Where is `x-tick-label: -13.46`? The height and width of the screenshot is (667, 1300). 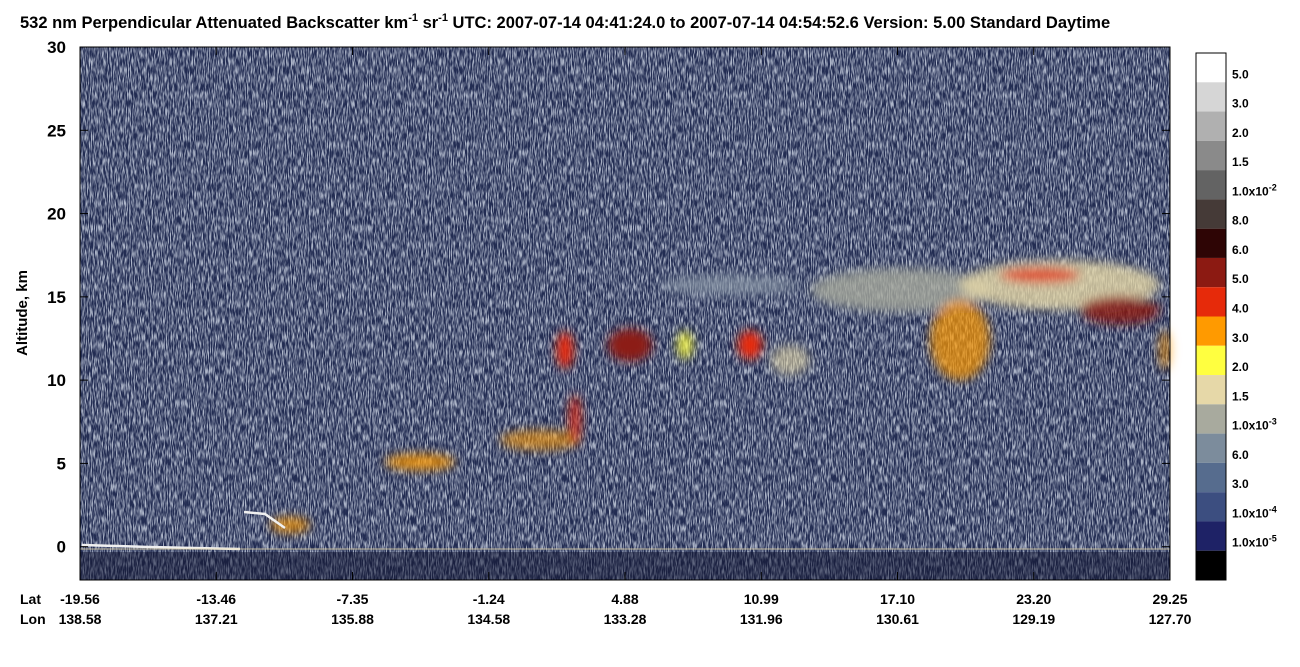 x-tick-label: -13.46 is located at coordinates (216, 599).